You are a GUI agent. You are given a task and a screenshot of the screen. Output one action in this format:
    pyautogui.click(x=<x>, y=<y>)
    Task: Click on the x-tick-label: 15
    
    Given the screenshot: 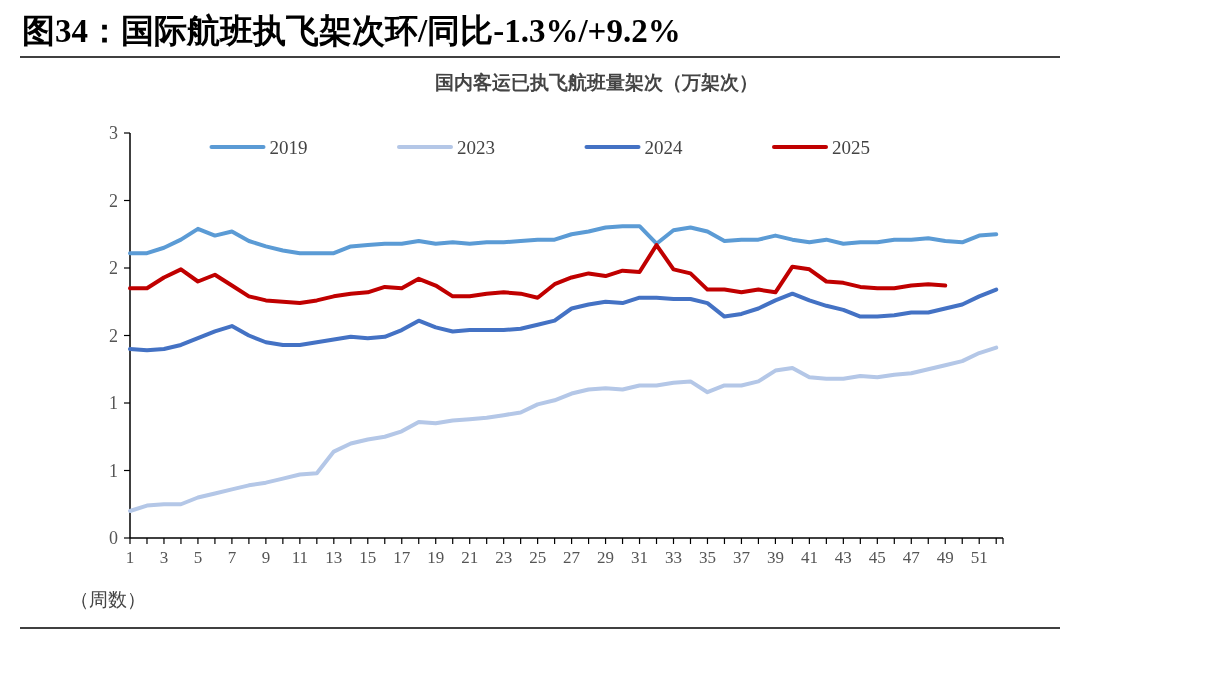 What is the action you would take?
    pyautogui.click(x=368, y=557)
    